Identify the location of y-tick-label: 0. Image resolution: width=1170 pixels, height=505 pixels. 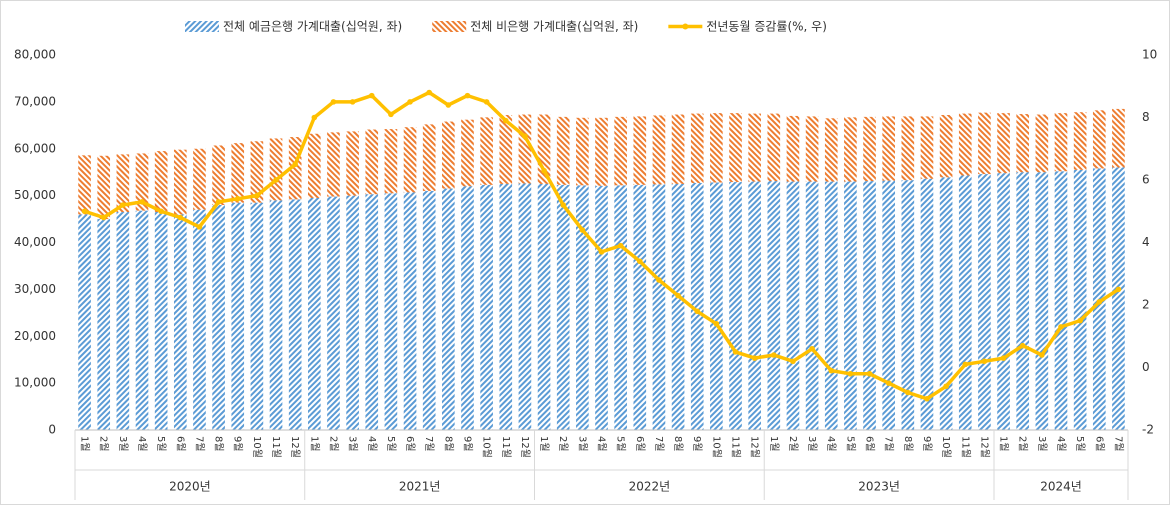
(52, 430).